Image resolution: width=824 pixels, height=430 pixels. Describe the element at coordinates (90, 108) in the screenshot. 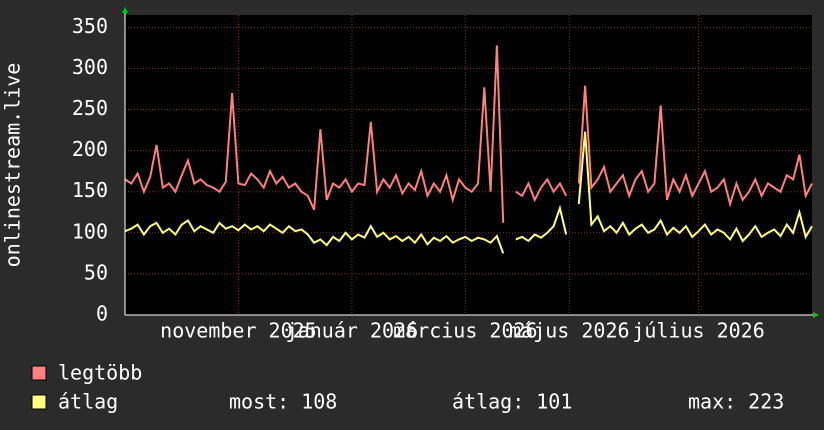

I see `y-tick-label: 250` at that location.